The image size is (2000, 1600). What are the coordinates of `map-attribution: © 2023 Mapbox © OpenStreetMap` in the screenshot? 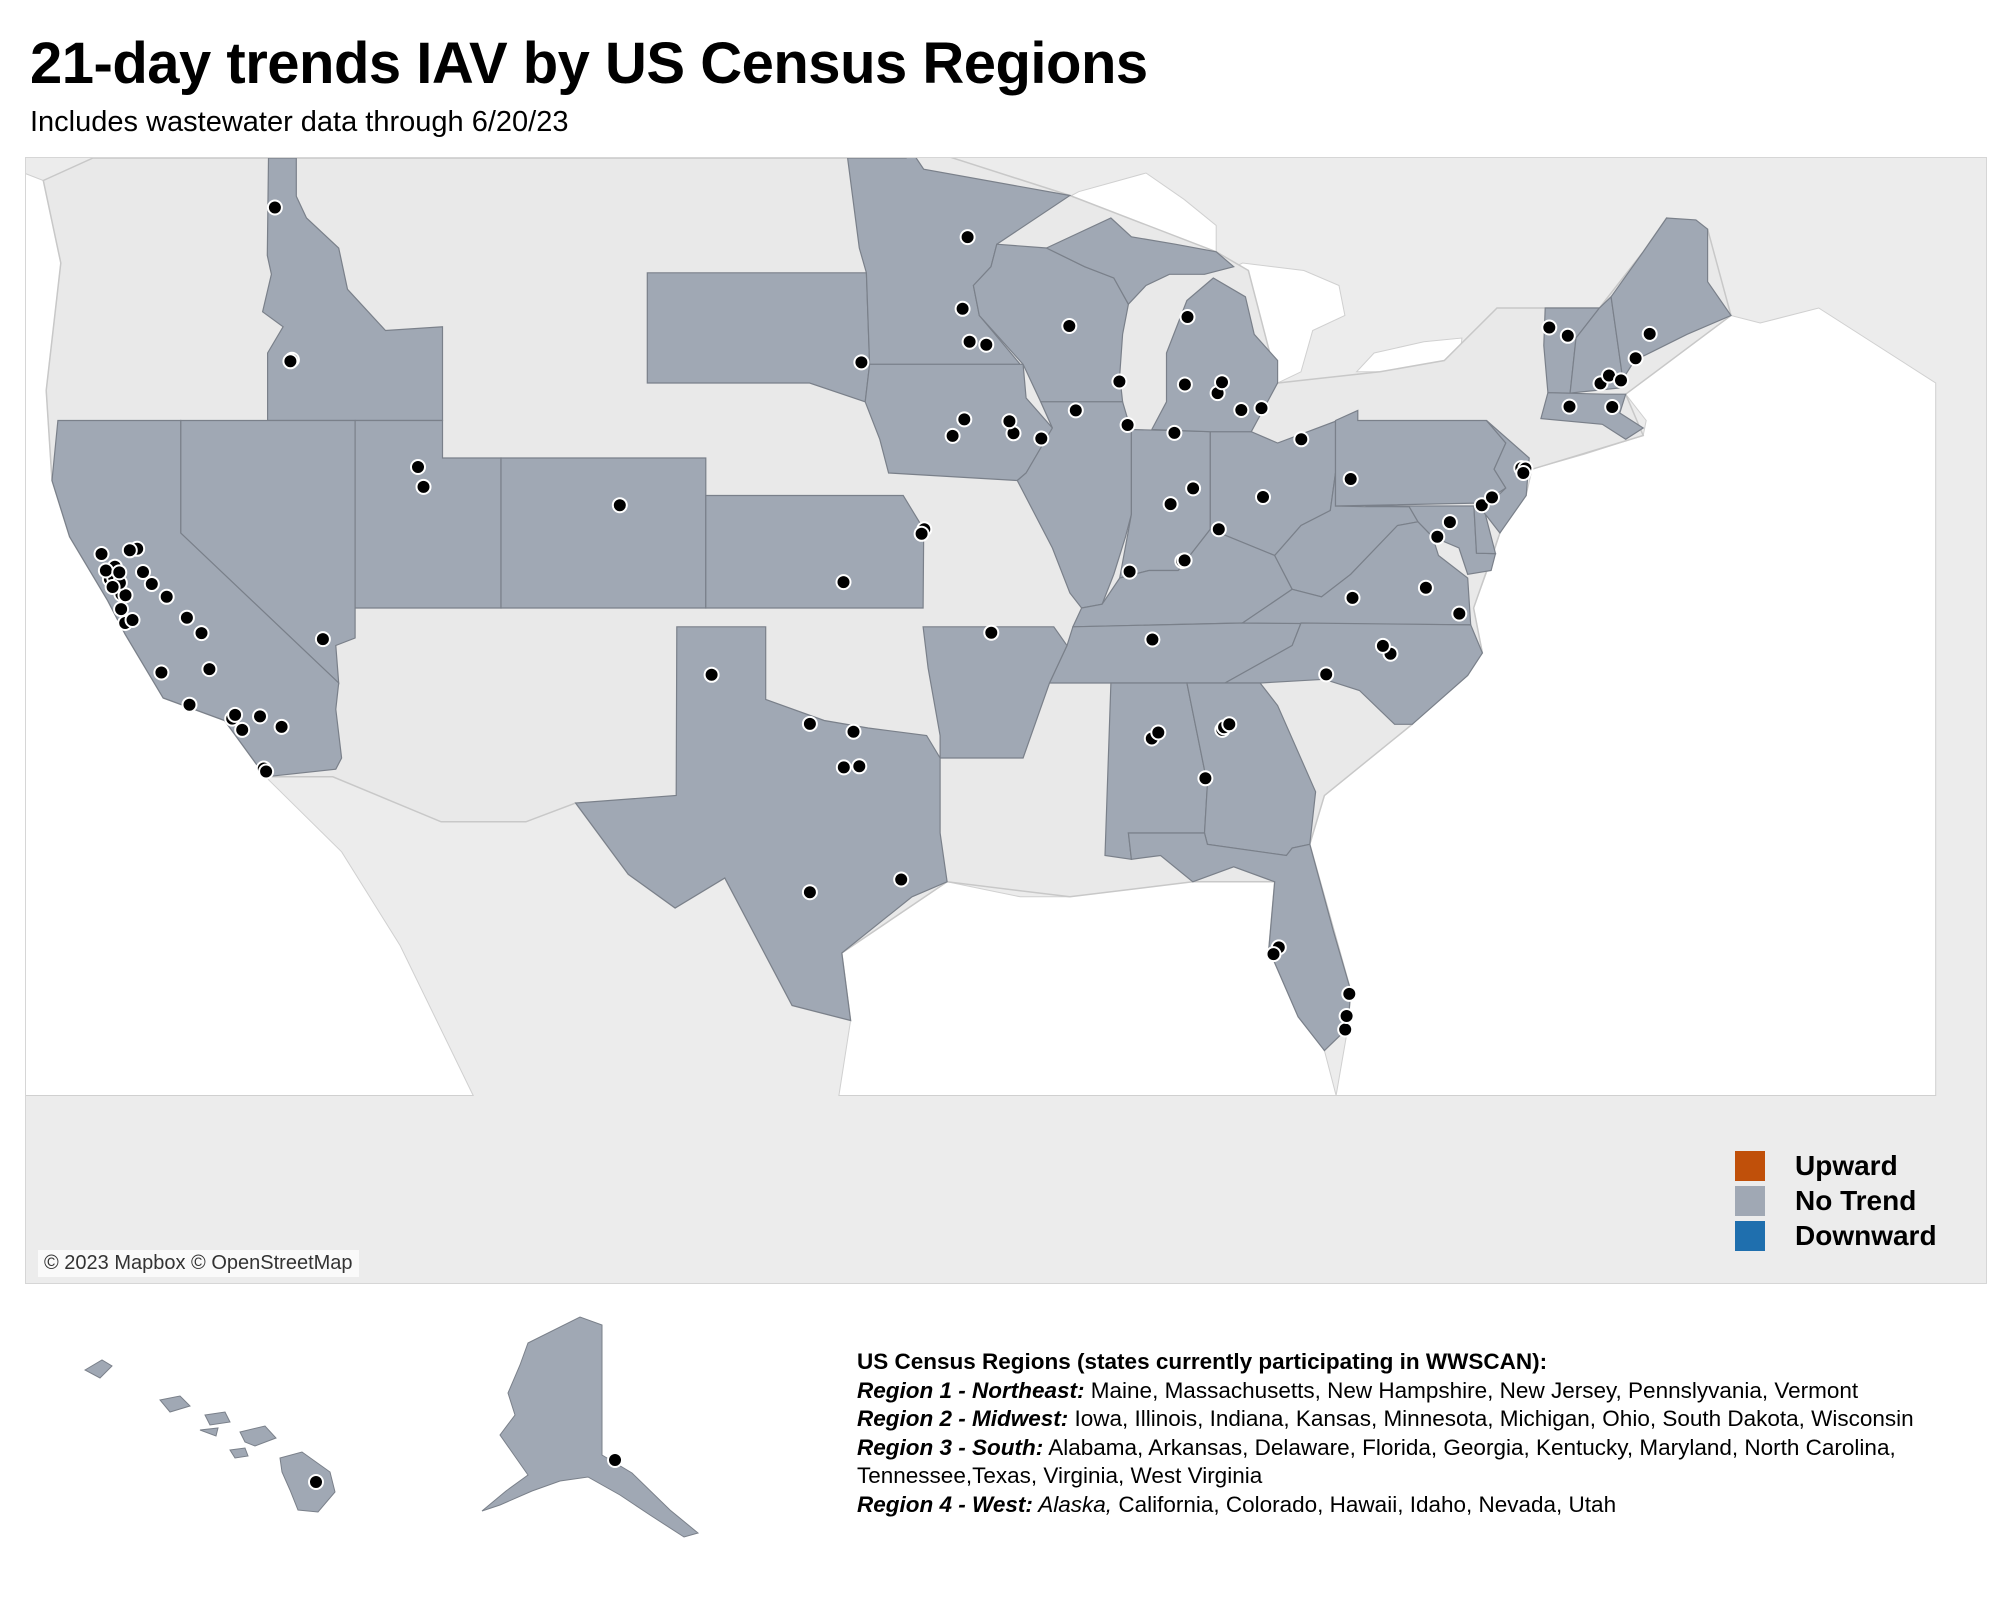 It's located at (198, 1263).